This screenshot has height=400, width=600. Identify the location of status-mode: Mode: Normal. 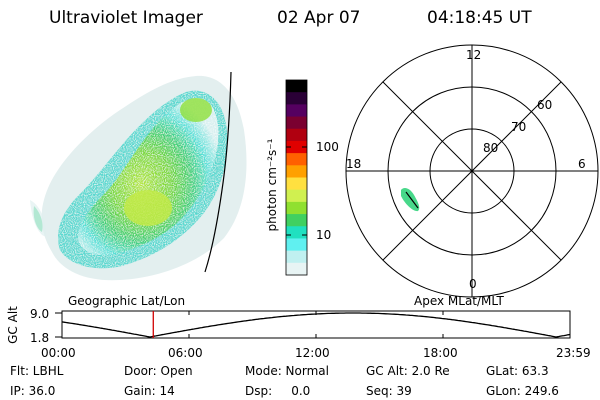
(287, 371).